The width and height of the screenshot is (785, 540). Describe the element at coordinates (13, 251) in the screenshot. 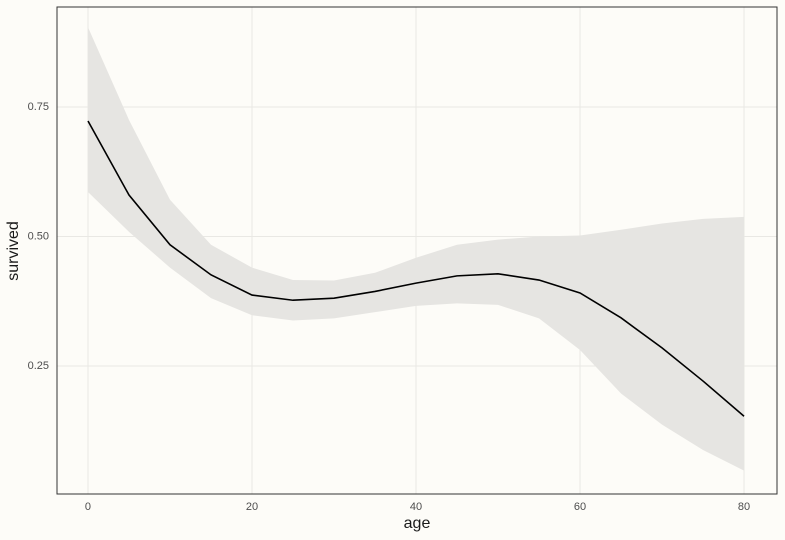

I see `y-axis-title: survived` at that location.